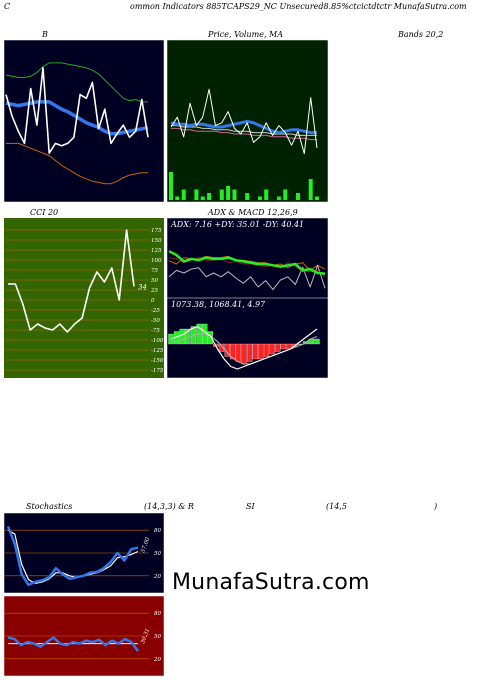 The image size is (500, 680). I want to click on bb-close-line, so click(77, 110).